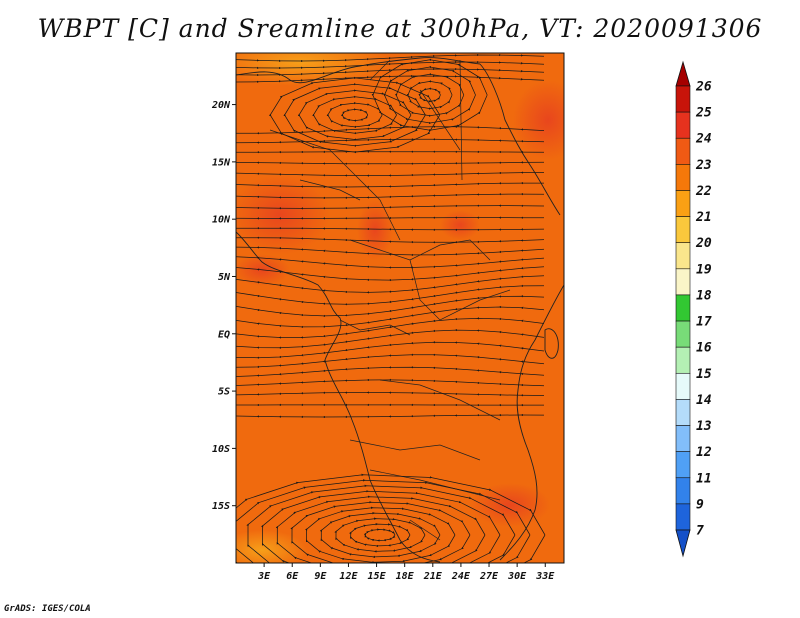 This screenshot has height=618, width=800. I want to click on lake-victoria, so click(551, 343).